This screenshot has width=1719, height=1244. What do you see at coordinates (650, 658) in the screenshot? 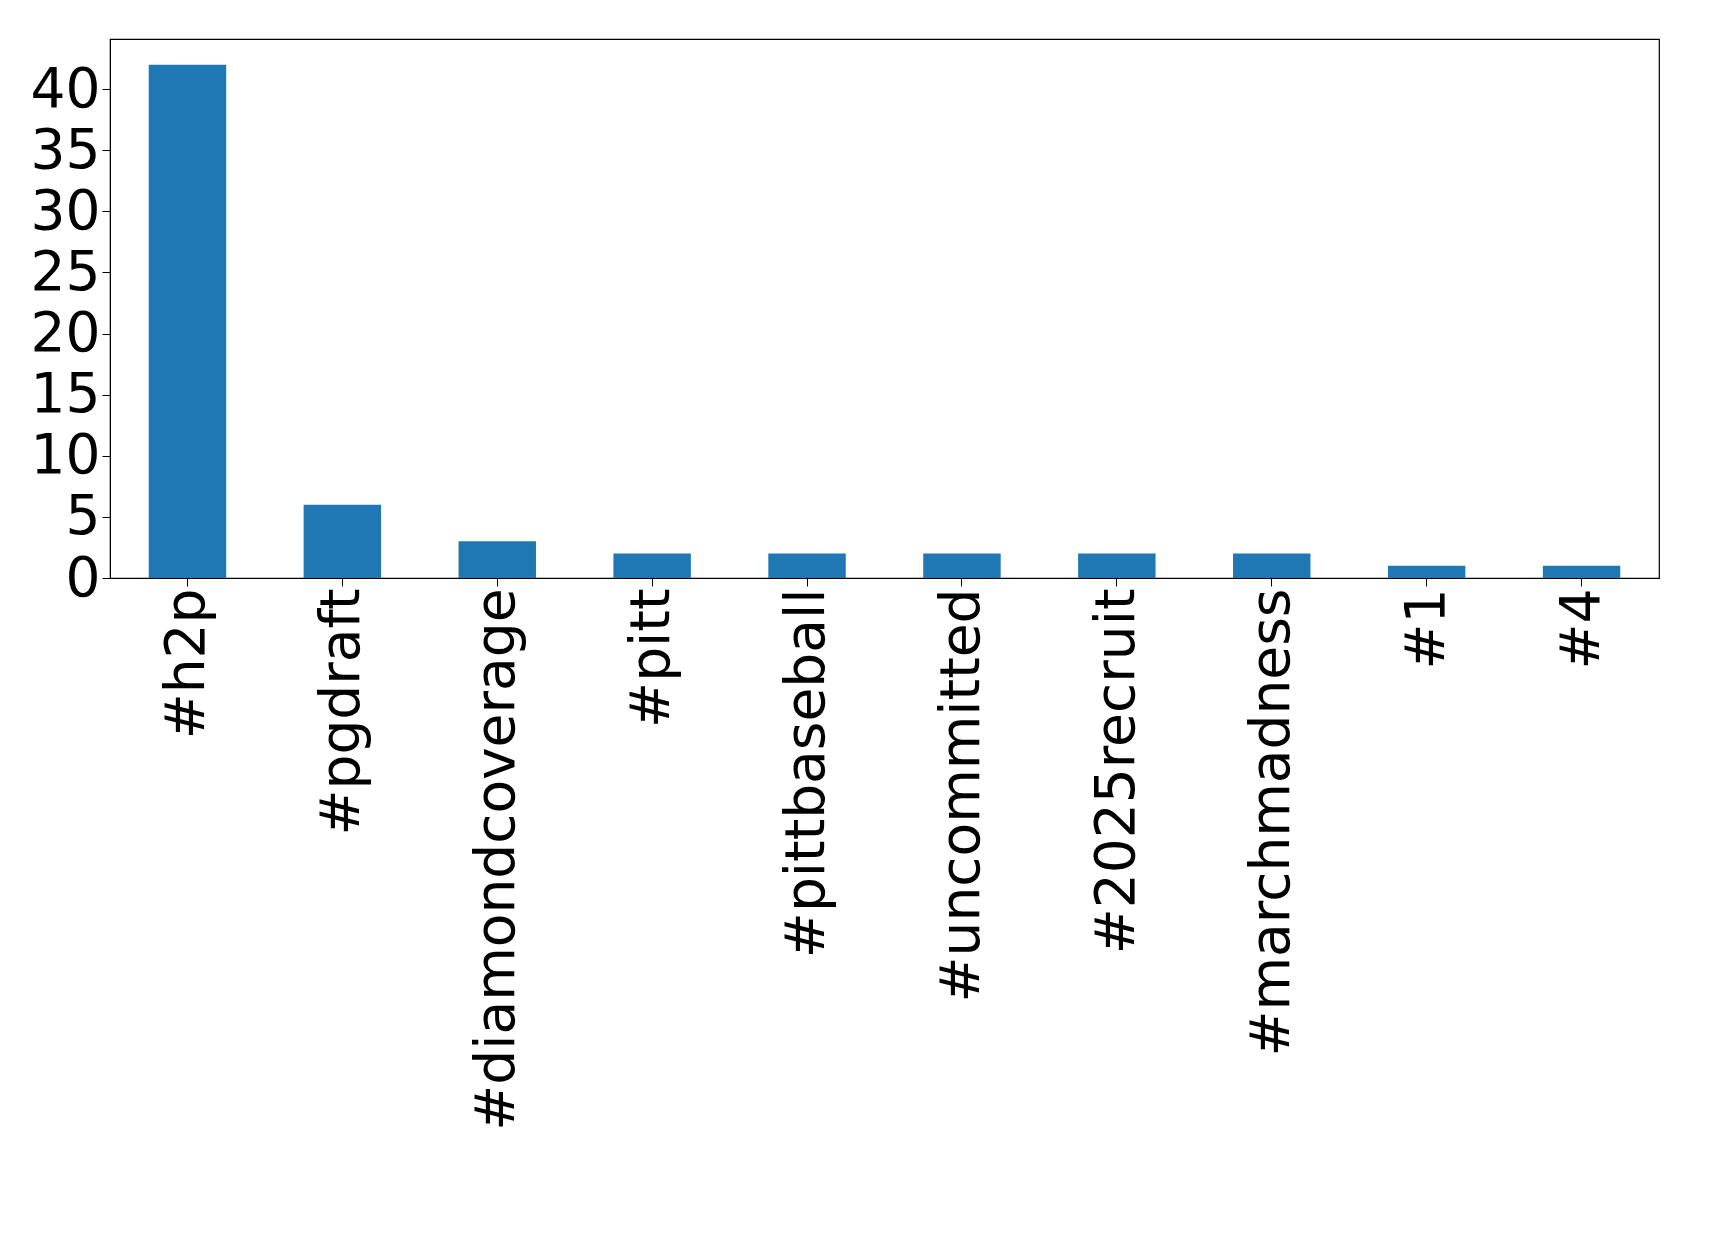
I see `x-tick-label: #pitt` at bounding box center [650, 658].